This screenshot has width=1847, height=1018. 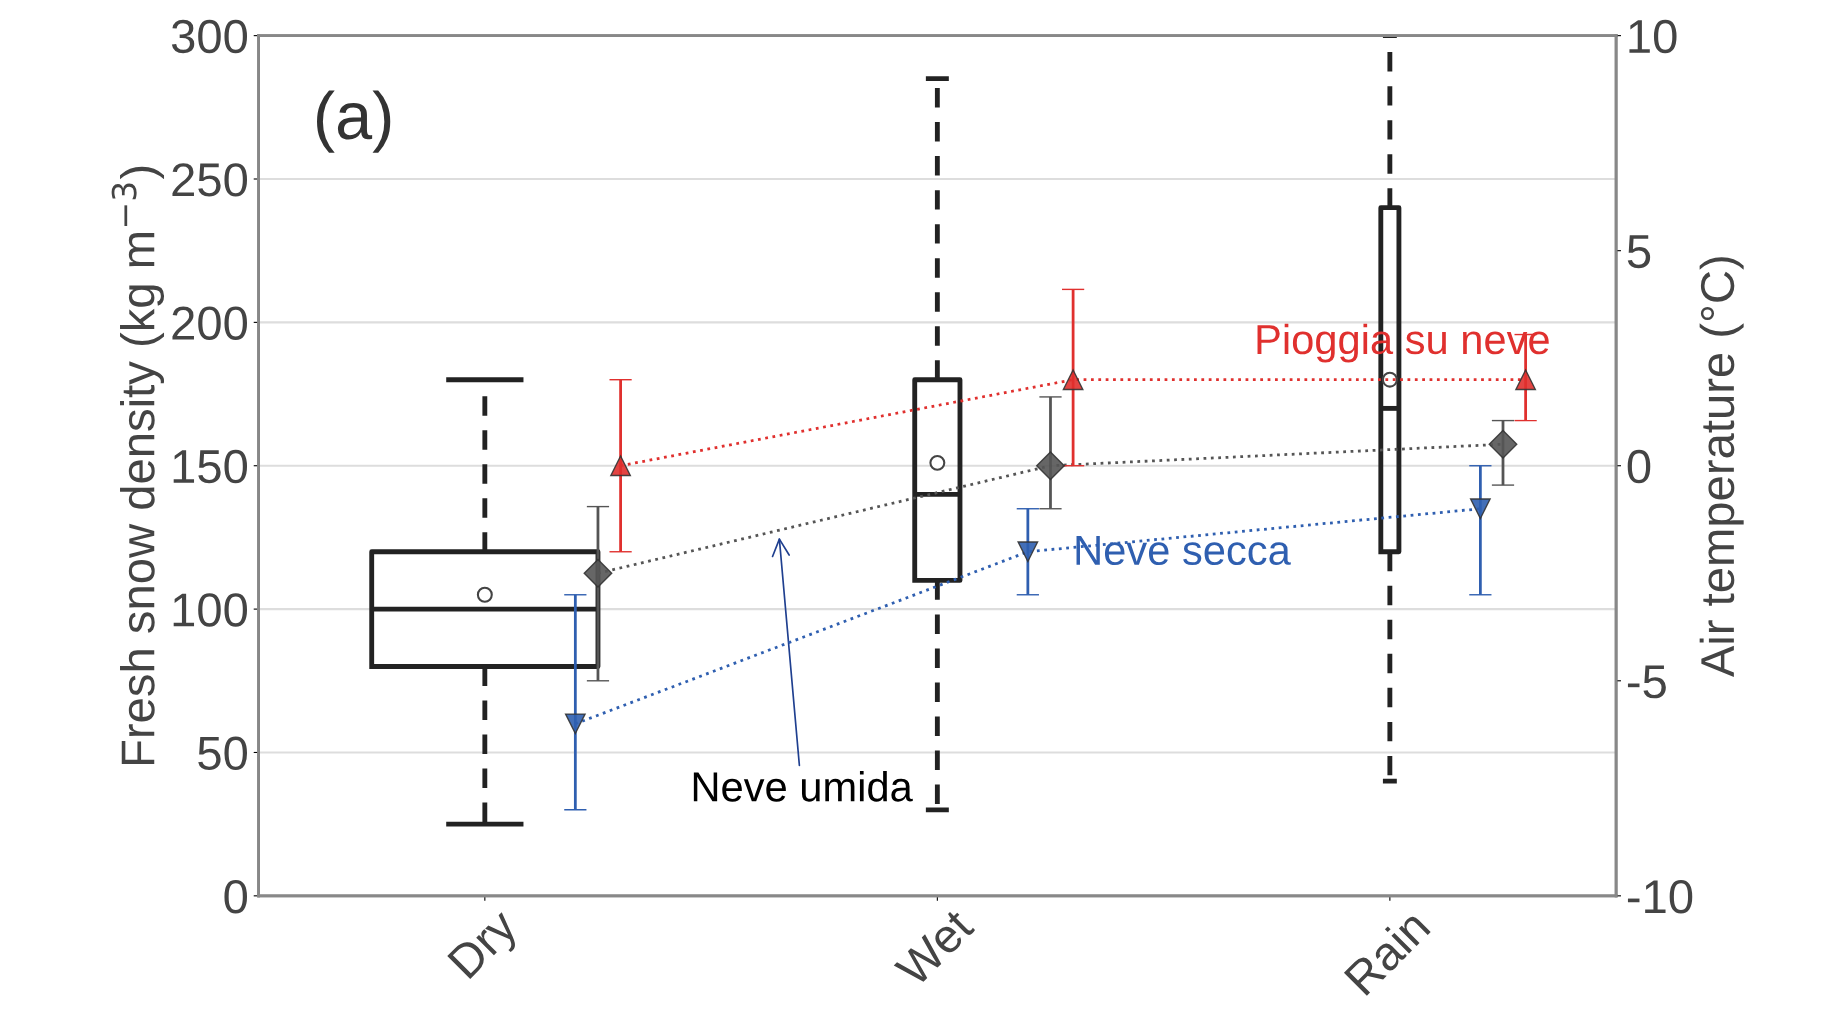 What do you see at coordinates (1639, 466) in the screenshot?
I see `y2-tick-label: 0` at bounding box center [1639, 466].